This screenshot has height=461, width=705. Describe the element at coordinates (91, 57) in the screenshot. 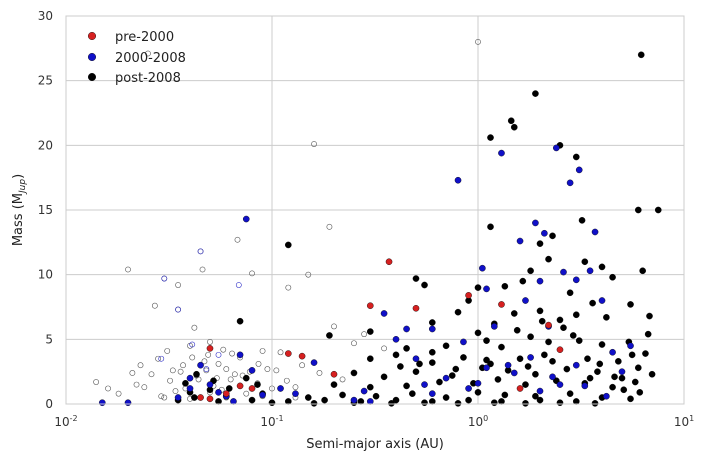

I see `legend-marker-2000-2008` at that location.